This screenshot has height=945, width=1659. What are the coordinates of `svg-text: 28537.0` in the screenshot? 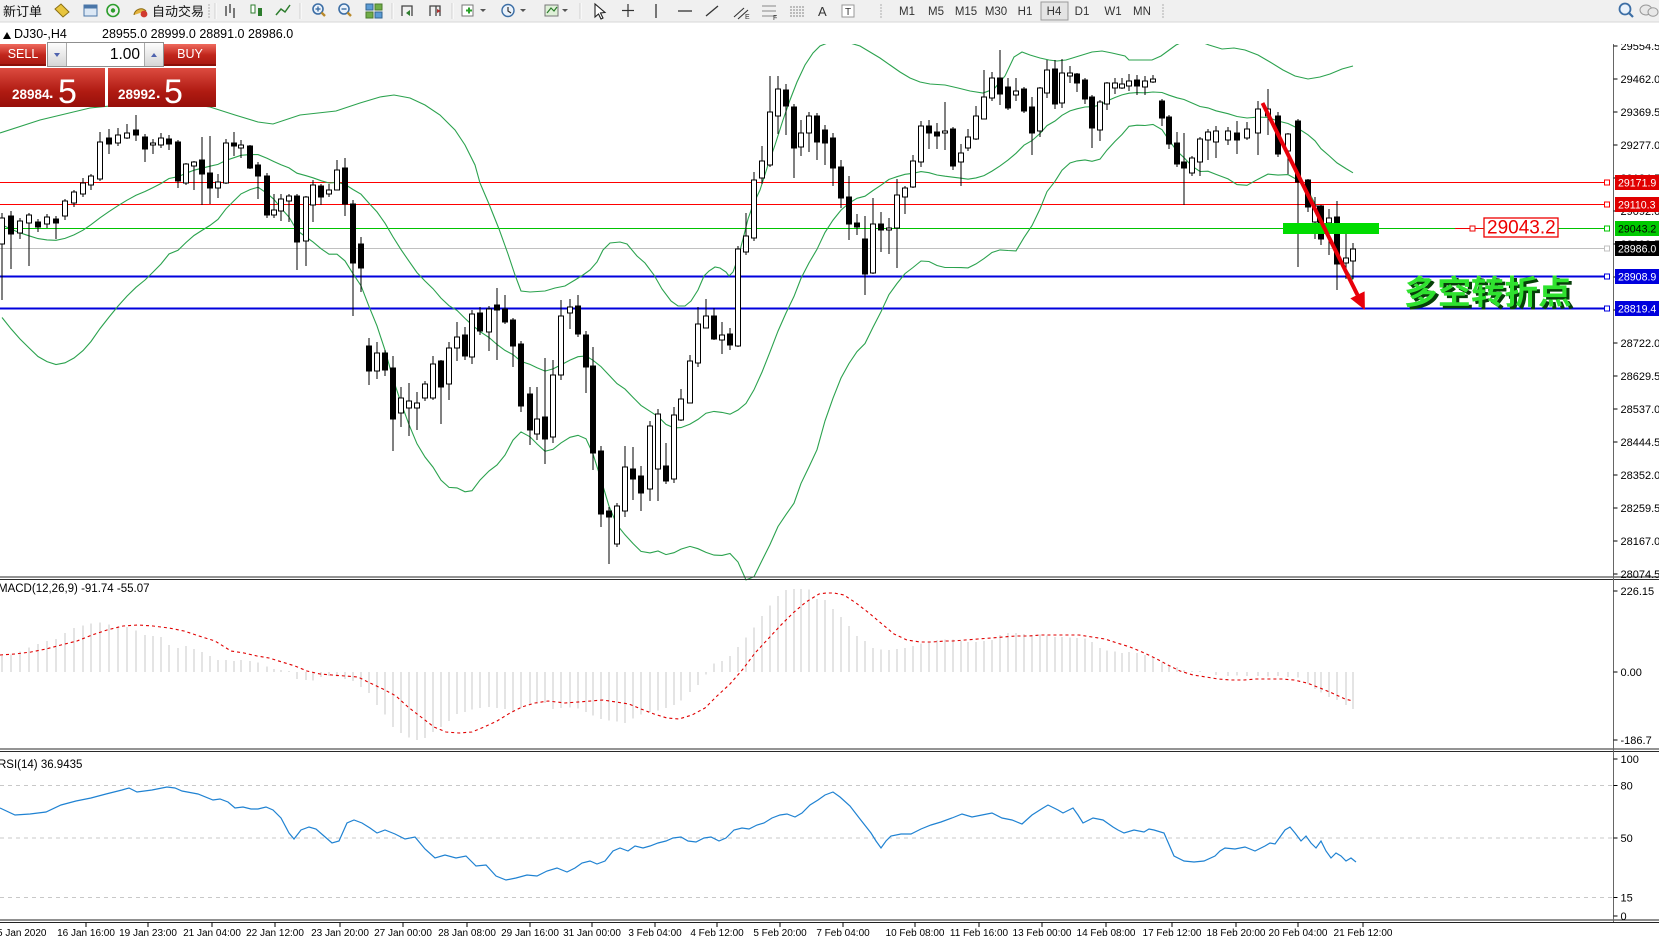 It's located at (1640, 410).